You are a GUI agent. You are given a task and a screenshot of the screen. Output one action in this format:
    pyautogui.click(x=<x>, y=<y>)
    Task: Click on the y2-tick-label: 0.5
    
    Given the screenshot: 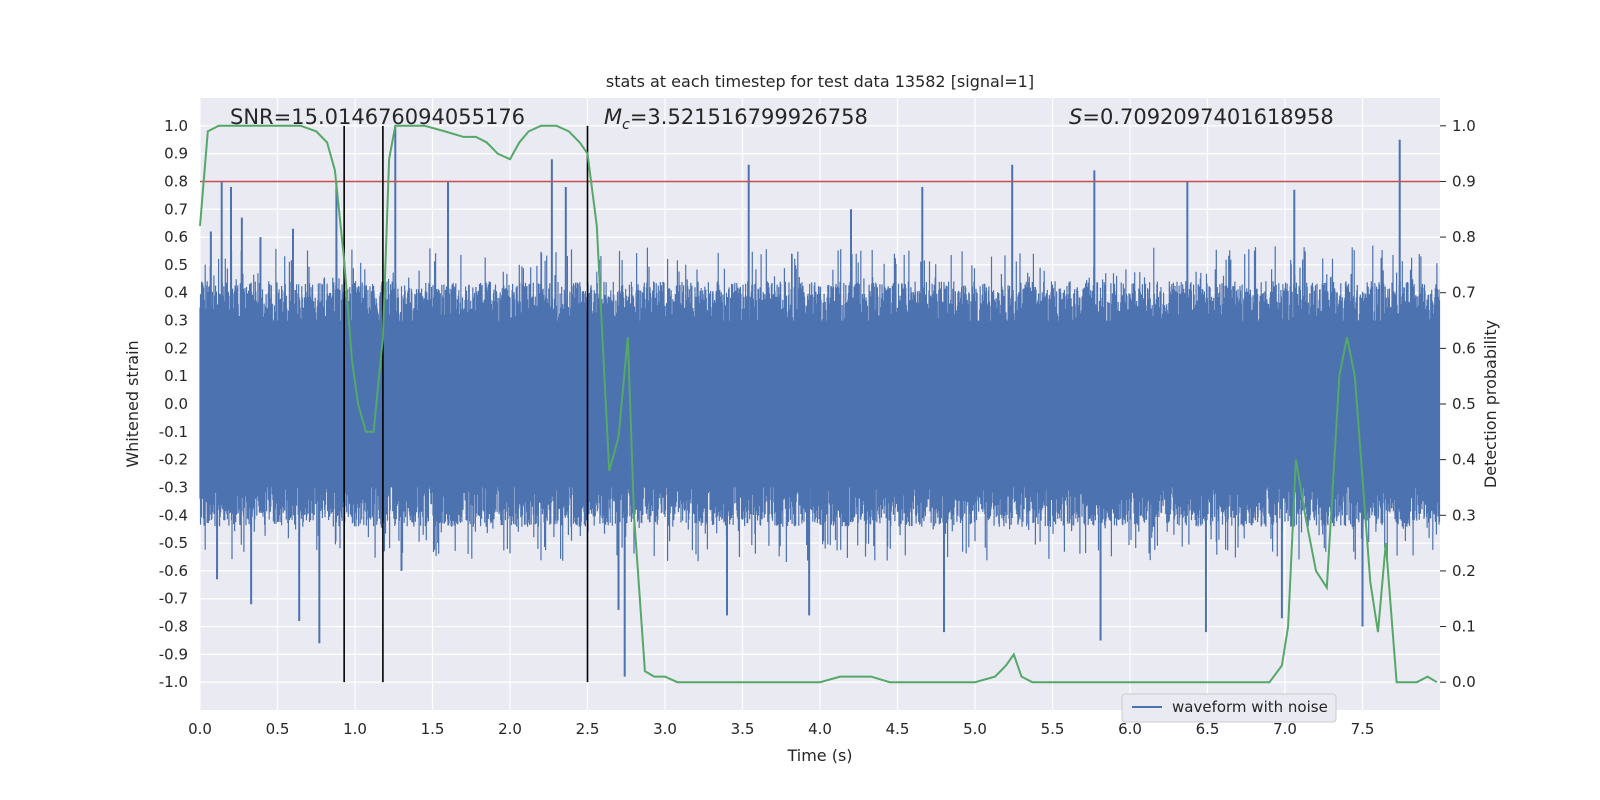 What is the action you would take?
    pyautogui.click(x=1464, y=404)
    